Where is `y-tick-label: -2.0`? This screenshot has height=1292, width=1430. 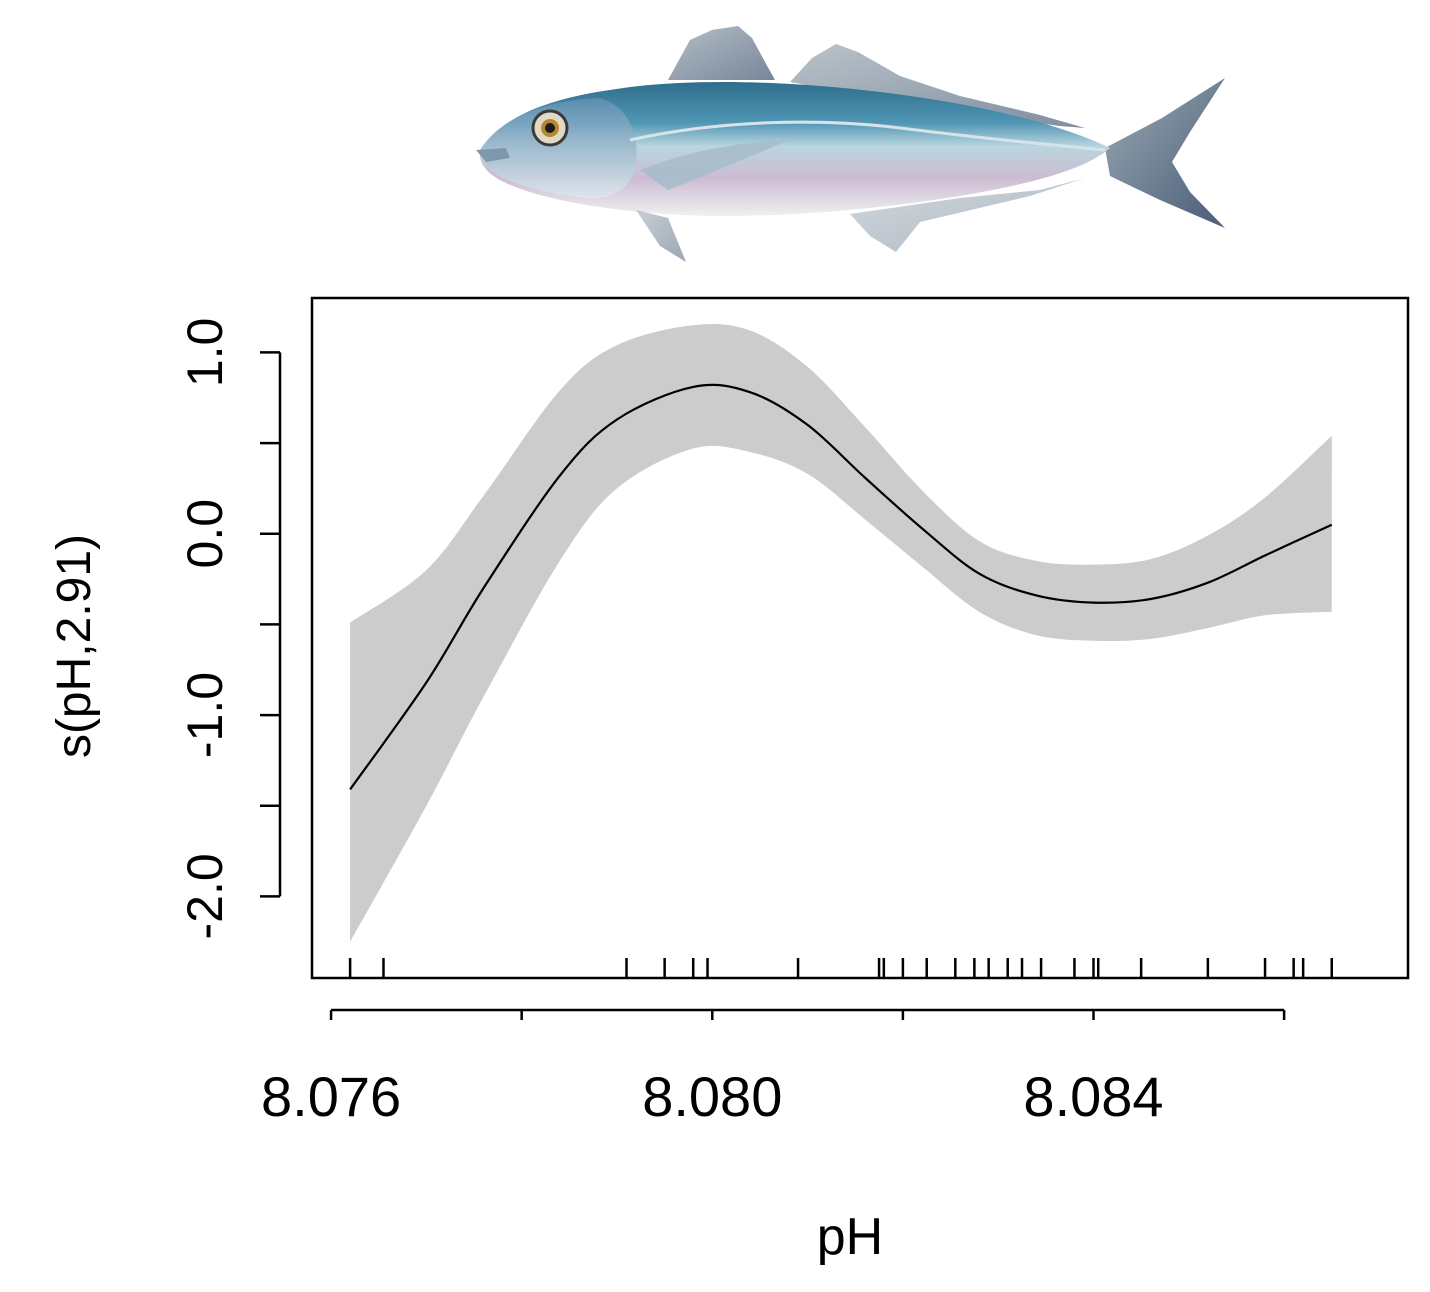 y-tick-label: -2.0 is located at coordinates (205, 896).